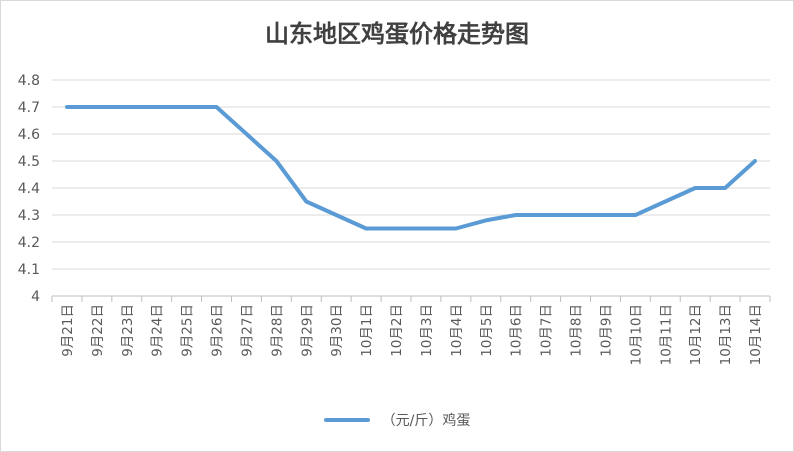 This screenshot has width=794, height=452. Describe the element at coordinates (29, 270) in the screenshot. I see `y-tick-label: 4.1` at that location.